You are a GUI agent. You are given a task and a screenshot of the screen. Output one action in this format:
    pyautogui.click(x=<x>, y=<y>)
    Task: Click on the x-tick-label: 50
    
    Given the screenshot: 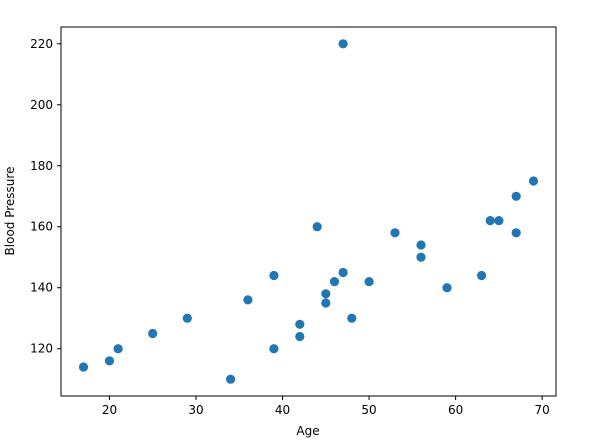 What is the action you would take?
    pyautogui.click(x=368, y=410)
    